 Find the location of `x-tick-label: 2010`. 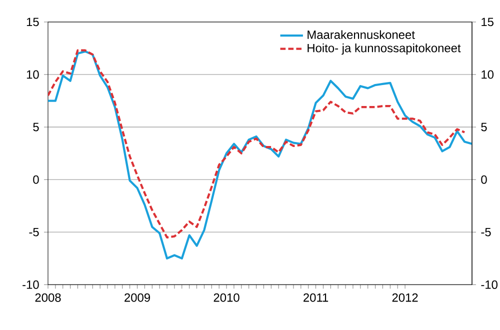

x-tick-label: 2010 is located at coordinates (227, 297).